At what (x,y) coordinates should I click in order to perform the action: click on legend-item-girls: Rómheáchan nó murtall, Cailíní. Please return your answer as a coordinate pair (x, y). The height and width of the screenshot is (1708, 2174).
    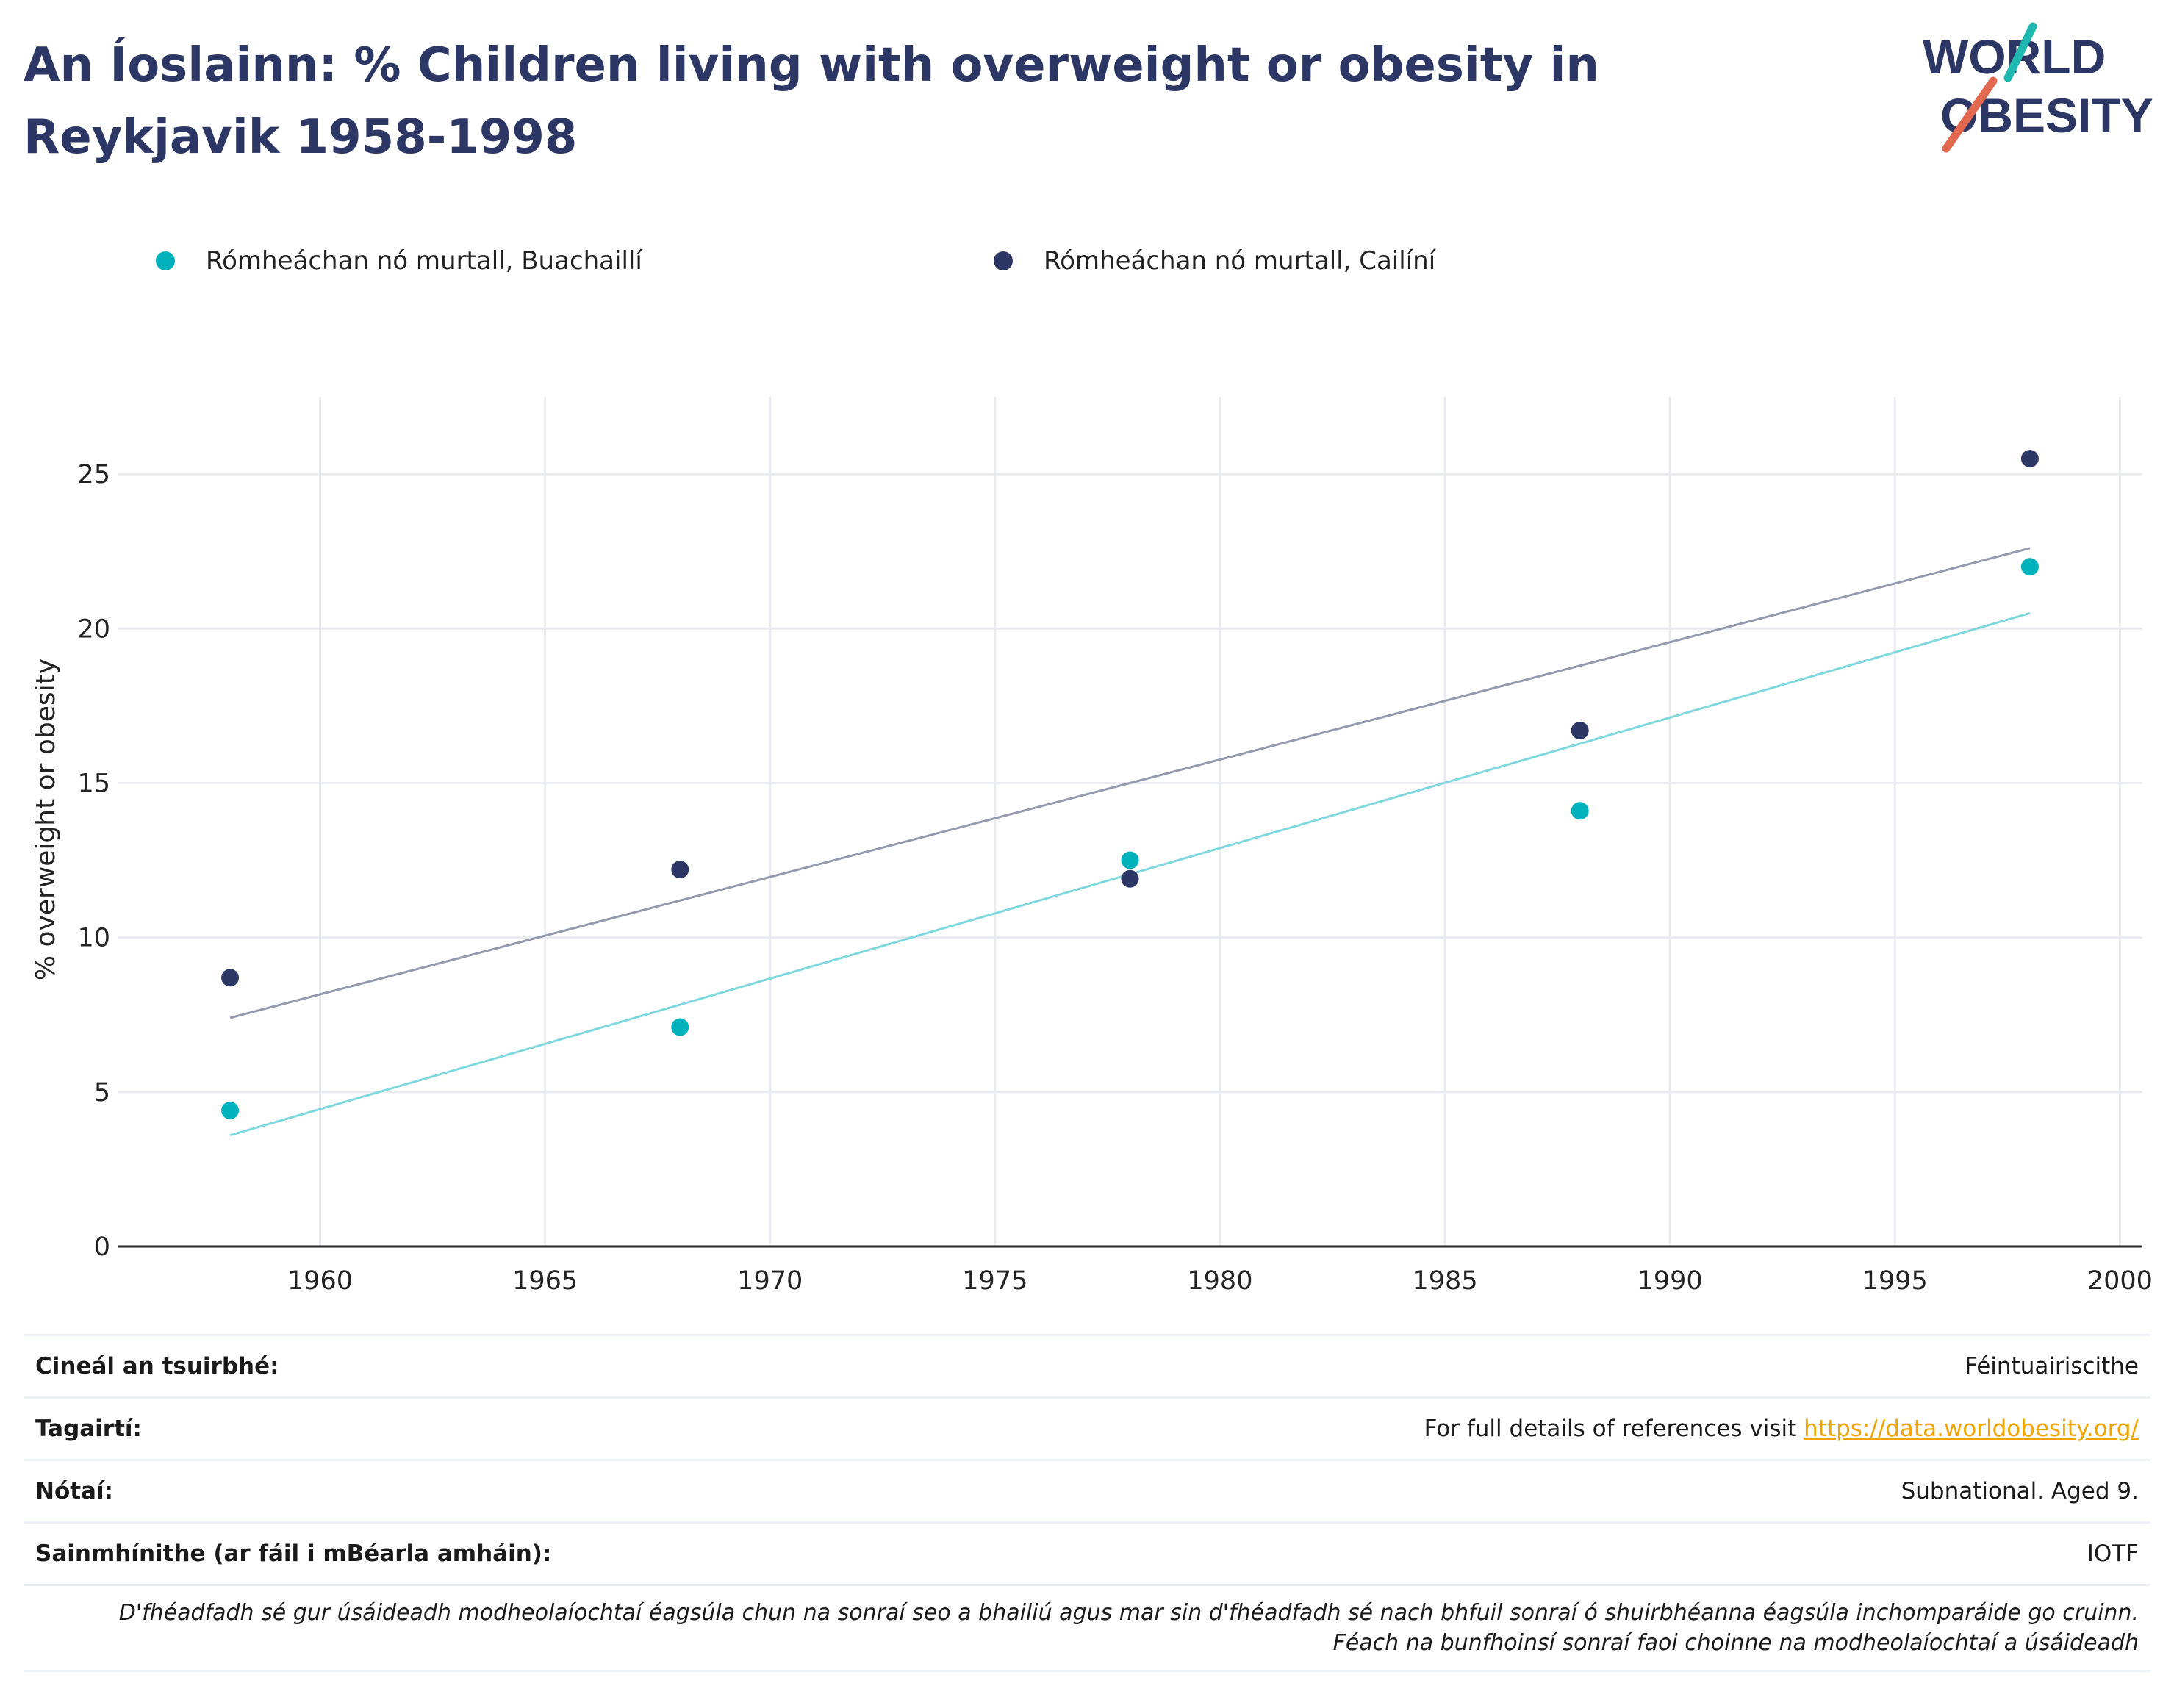
    Looking at the image, I should click on (1214, 261).